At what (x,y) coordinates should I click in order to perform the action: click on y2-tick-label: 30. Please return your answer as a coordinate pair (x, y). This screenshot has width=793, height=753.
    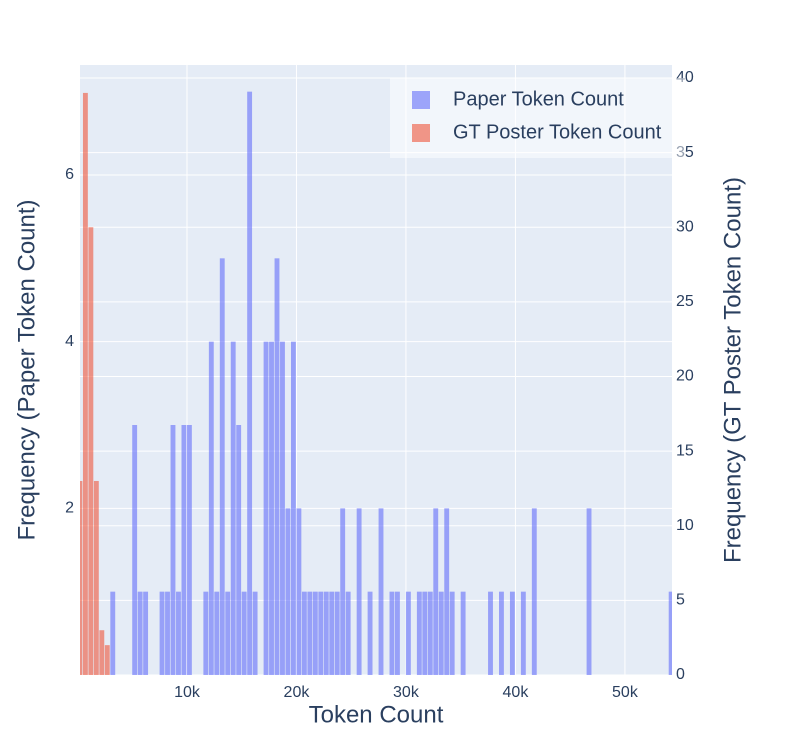
    Looking at the image, I should click on (685, 226).